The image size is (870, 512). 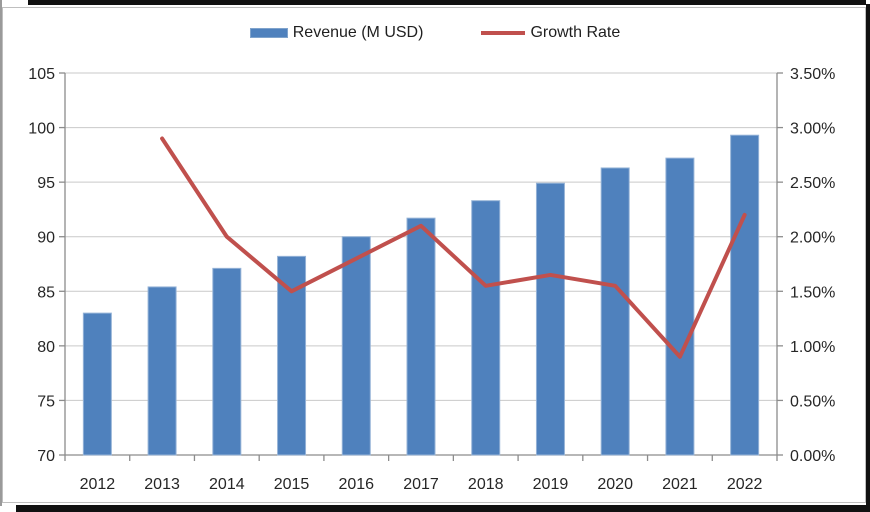 I want to click on right-border-bar, so click(x=868, y=258).